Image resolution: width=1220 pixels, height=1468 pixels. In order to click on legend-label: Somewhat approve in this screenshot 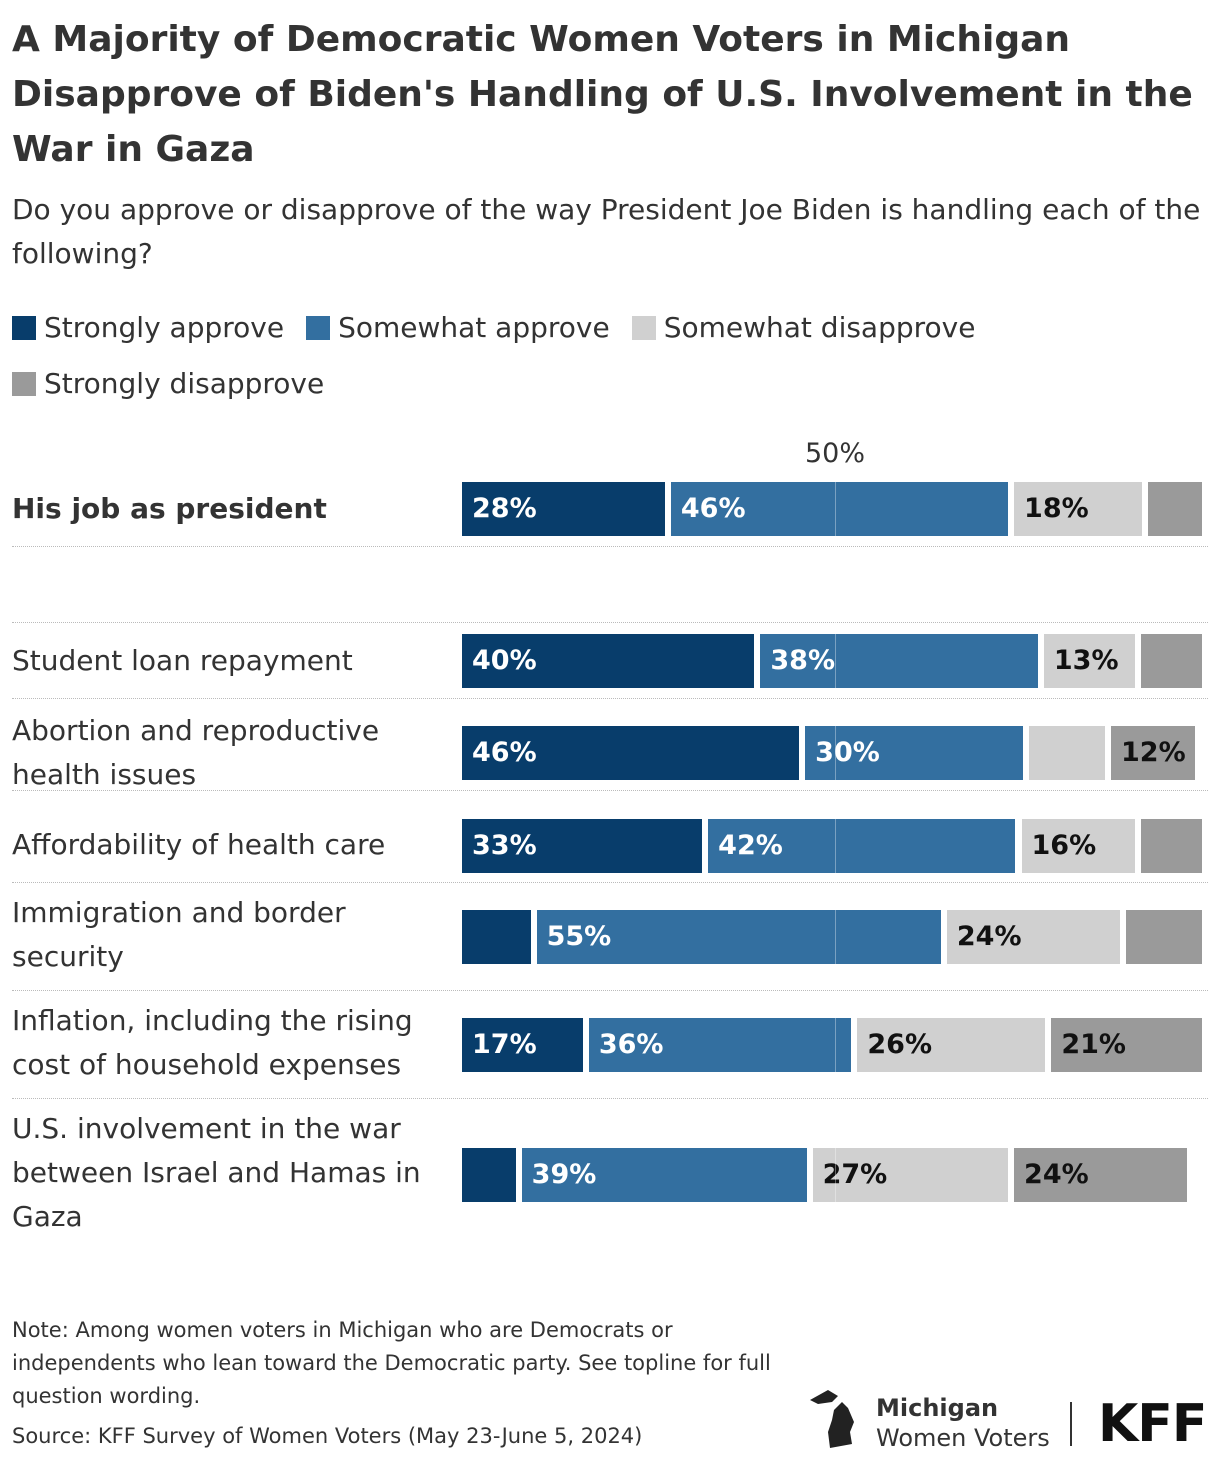, I will do `click(474, 327)`.